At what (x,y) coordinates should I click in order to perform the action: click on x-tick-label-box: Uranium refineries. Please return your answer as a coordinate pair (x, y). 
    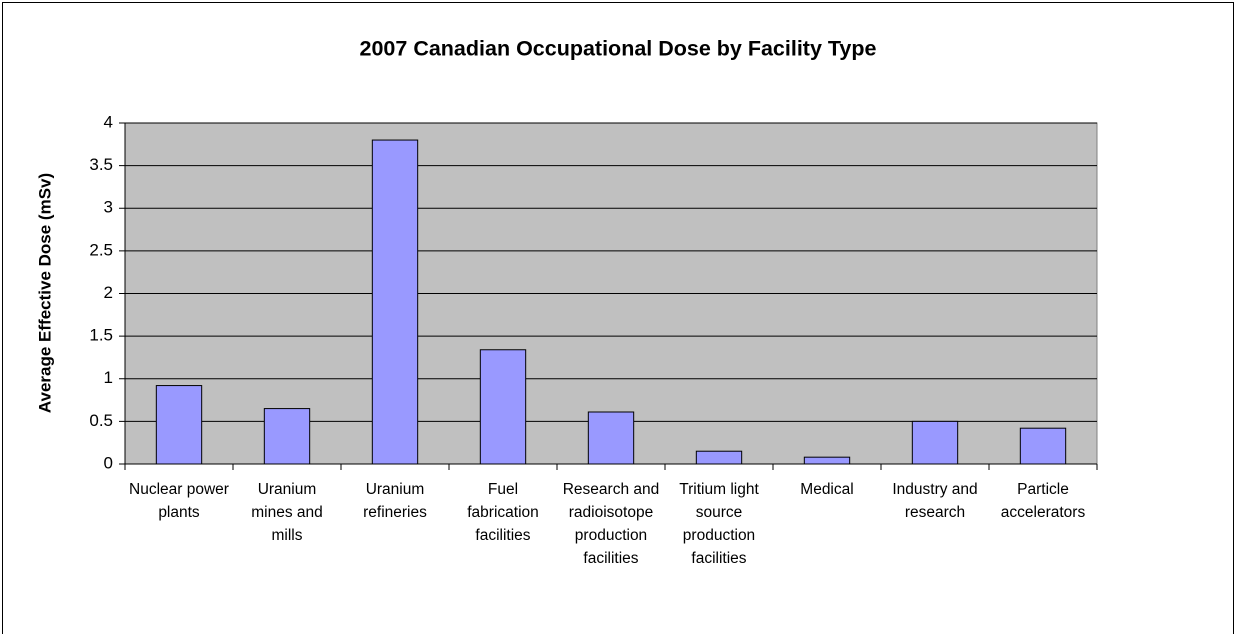
    Looking at the image, I should click on (395, 501).